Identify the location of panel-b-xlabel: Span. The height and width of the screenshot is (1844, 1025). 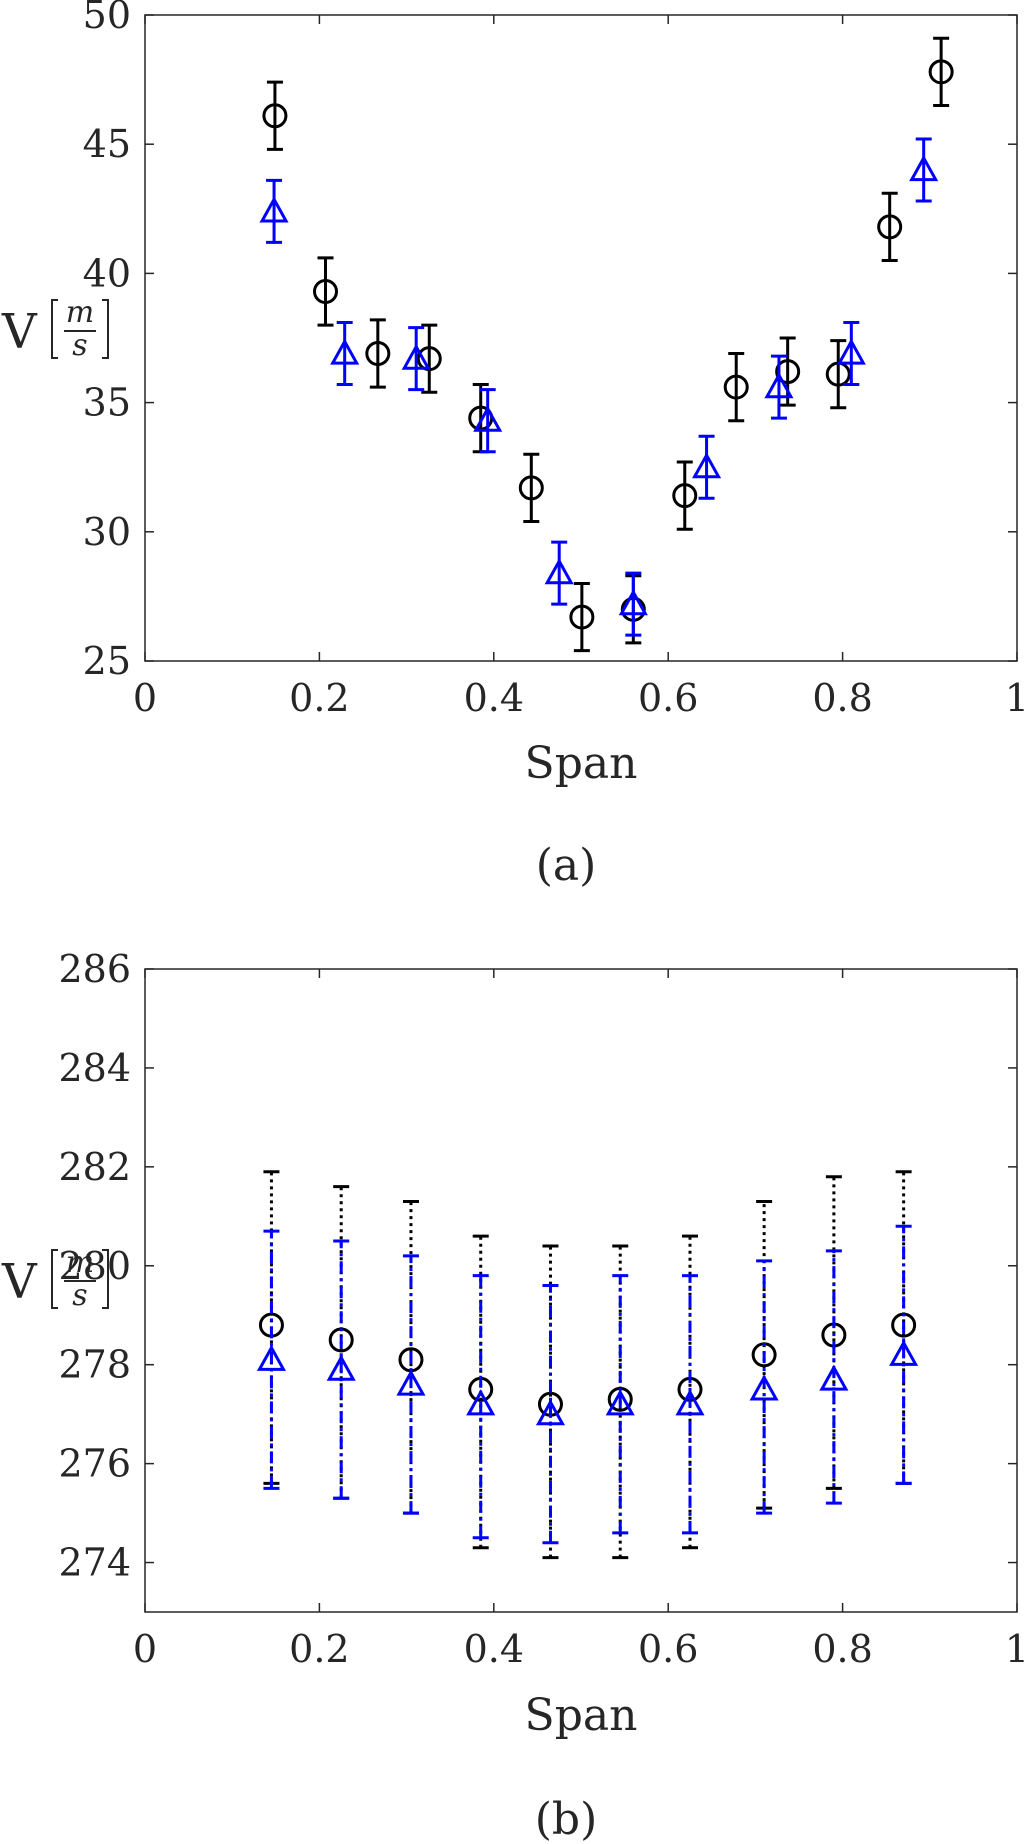
(581, 1715).